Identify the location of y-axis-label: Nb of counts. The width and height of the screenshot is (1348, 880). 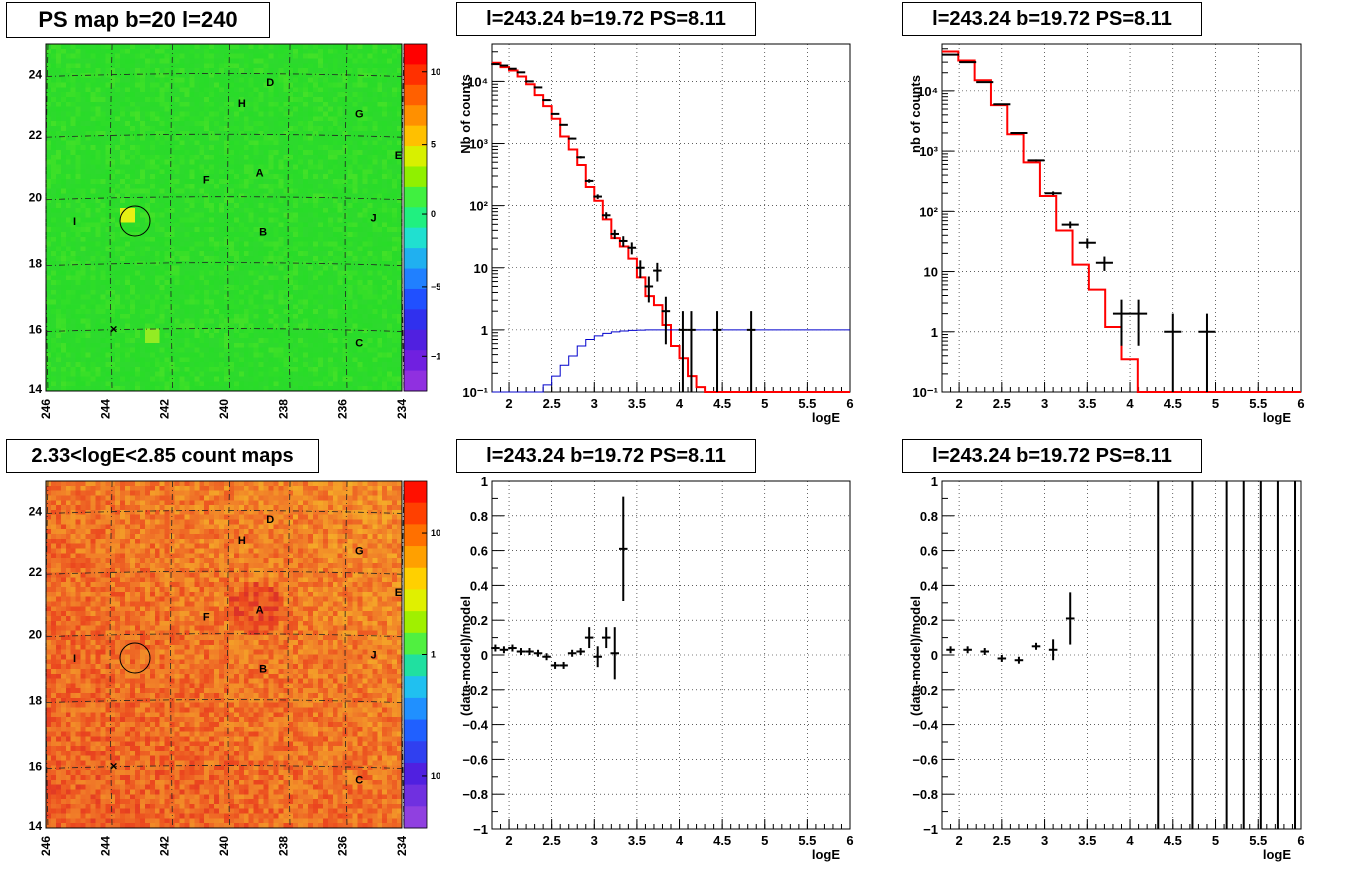
(465, 113).